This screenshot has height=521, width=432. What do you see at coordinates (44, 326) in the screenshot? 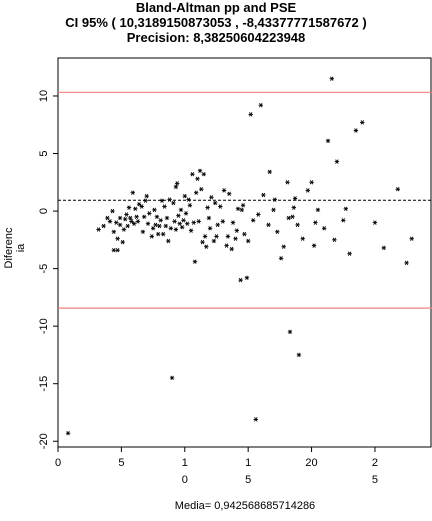
I see `y-tick-label: -10` at bounding box center [44, 326].